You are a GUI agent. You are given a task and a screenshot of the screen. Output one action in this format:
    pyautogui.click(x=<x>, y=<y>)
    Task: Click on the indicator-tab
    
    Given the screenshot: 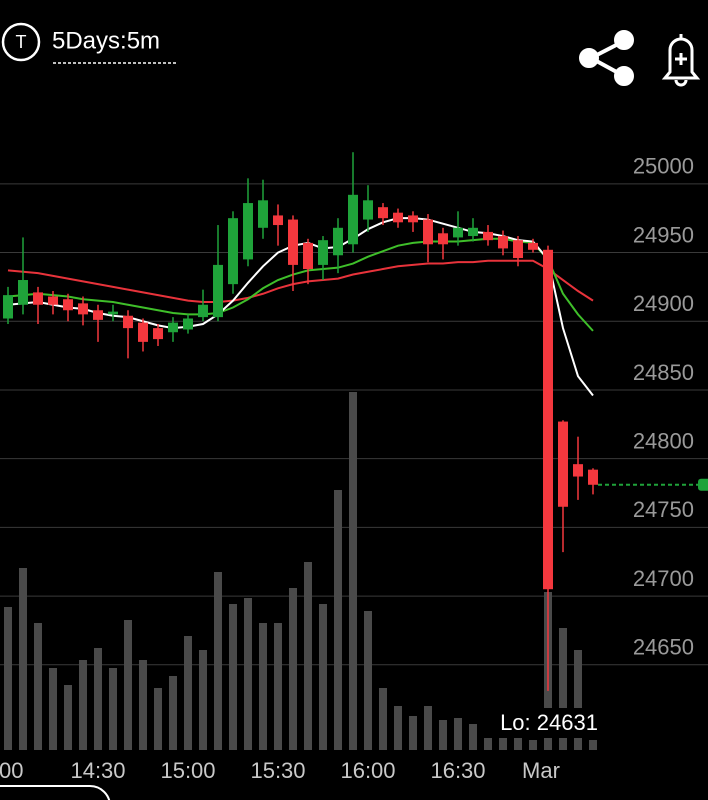 What is the action you would take?
    pyautogui.click(x=55, y=792)
    